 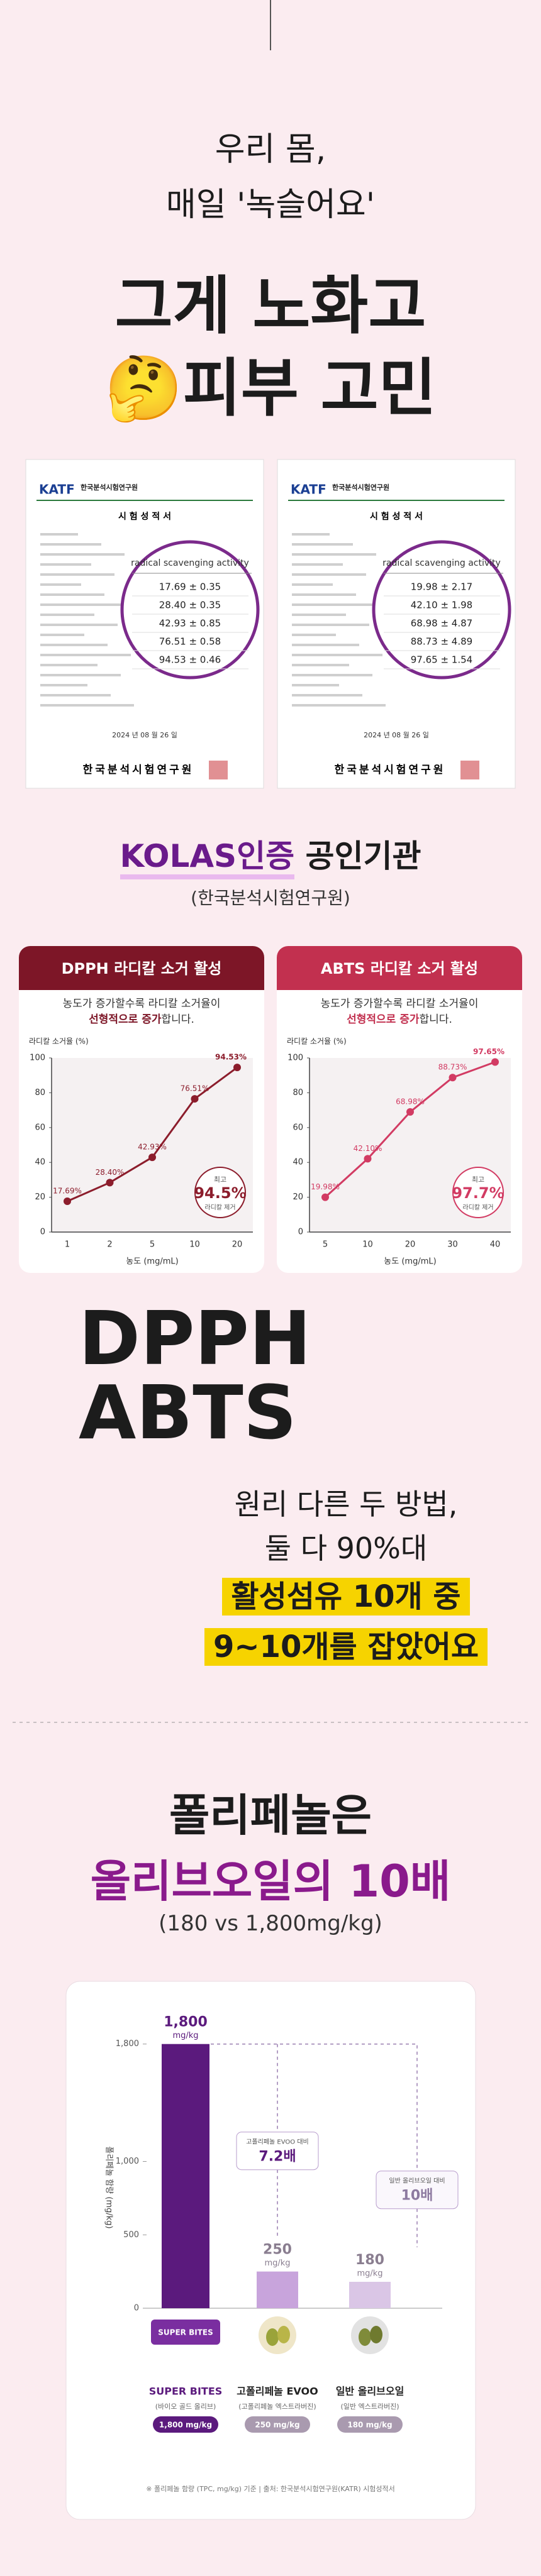 What do you see at coordinates (190, 660) in the screenshot?
I see `result: 94.53 ± 0.46` at bounding box center [190, 660].